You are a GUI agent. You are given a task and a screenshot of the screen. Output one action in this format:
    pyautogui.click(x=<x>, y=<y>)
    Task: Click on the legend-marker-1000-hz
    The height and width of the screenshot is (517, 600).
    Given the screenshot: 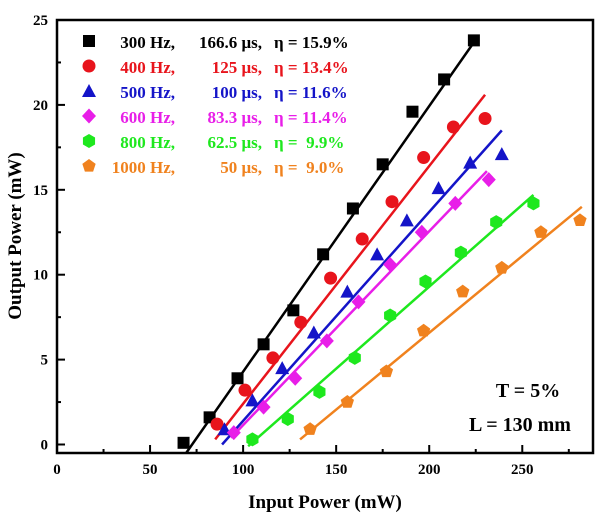 What is the action you would take?
    pyautogui.click(x=89, y=165)
    